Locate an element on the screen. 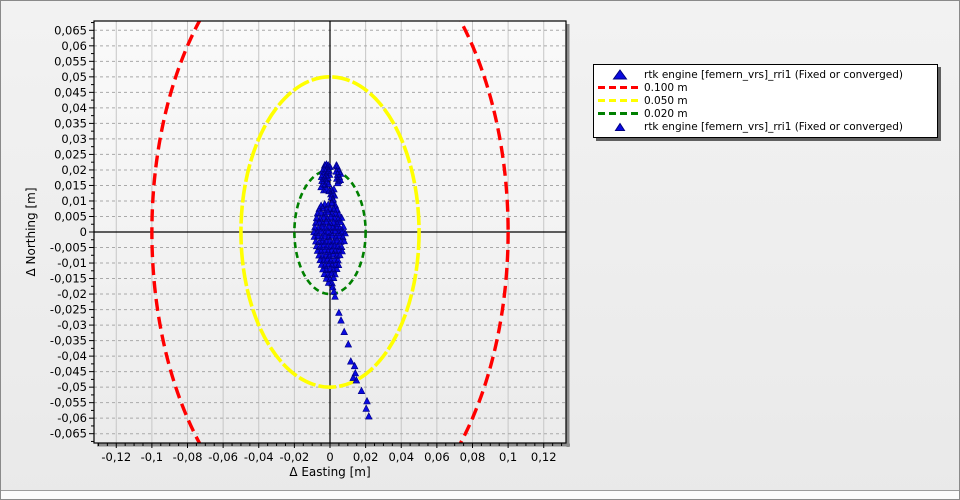 The width and height of the screenshot is (960, 500). x-tick-label: -0,08 is located at coordinates (188, 457).